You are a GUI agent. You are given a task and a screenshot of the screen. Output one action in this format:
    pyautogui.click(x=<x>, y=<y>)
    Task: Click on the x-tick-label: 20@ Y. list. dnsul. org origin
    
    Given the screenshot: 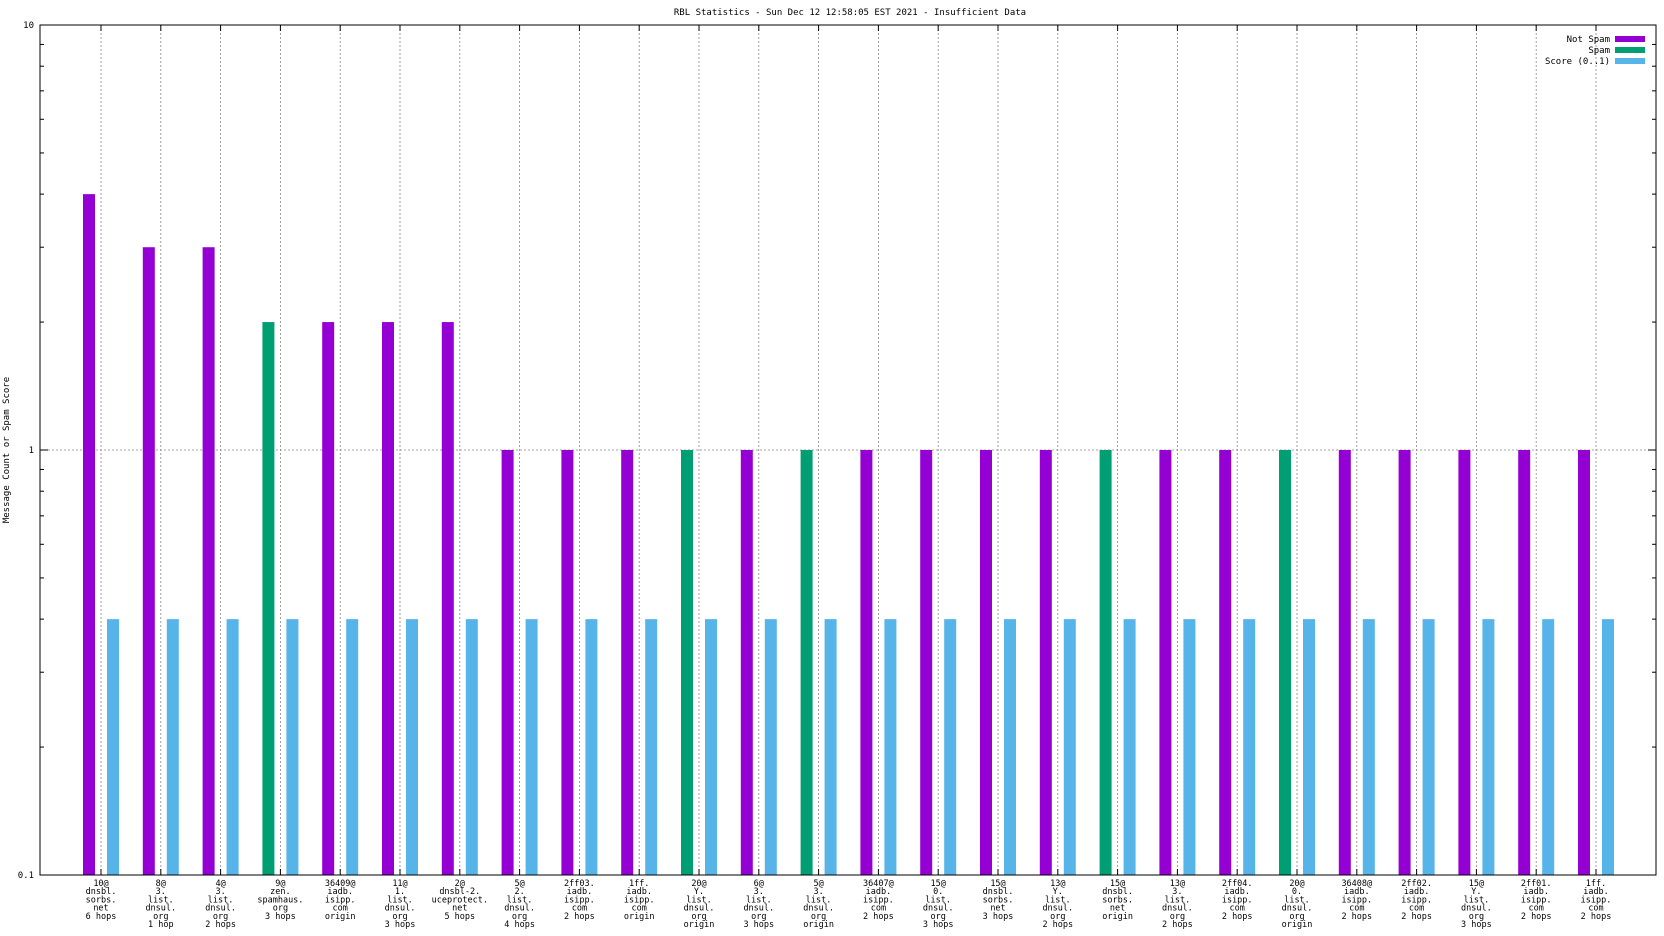 What is the action you would take?
    pyautogui.click(x=699, y=904)
    